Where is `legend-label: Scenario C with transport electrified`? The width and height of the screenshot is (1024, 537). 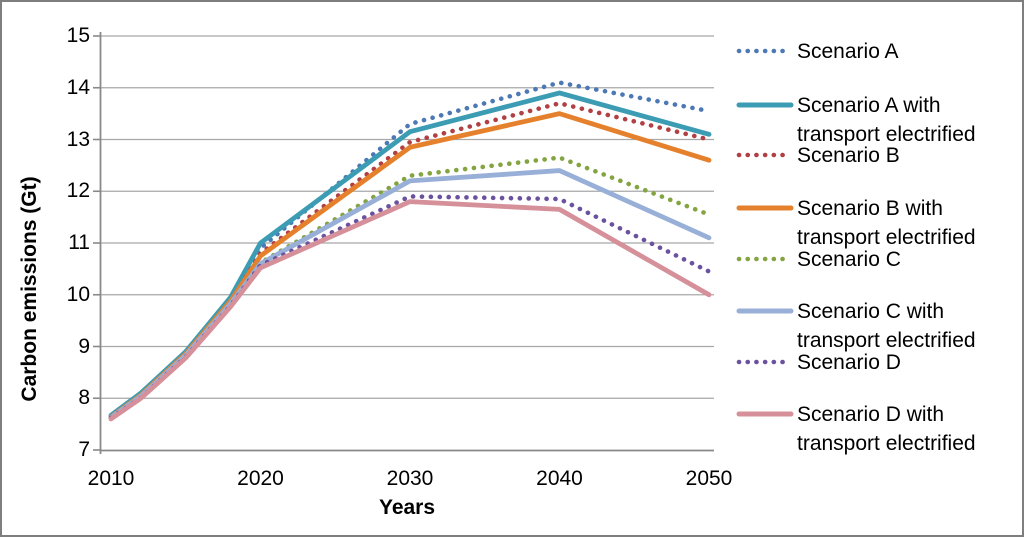
legend-label: Scenario C with transport electrified is located at coordinates (886, 326).